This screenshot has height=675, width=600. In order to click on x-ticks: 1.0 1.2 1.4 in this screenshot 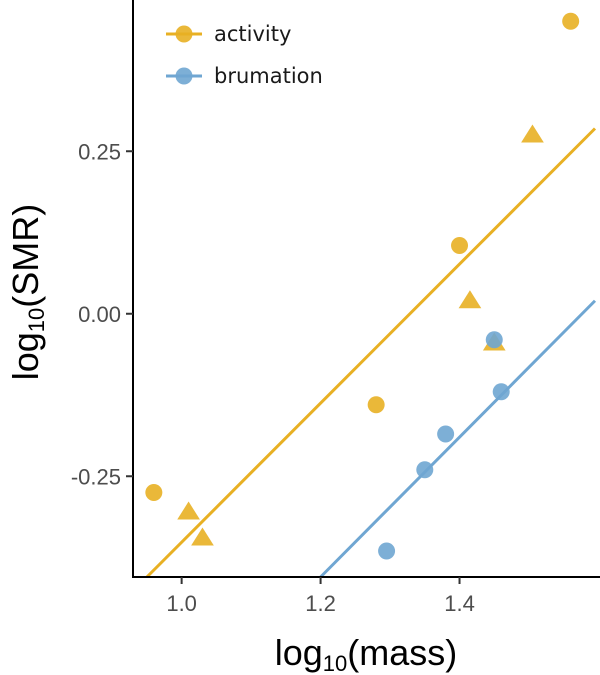, I will do `click(320, 596)`.